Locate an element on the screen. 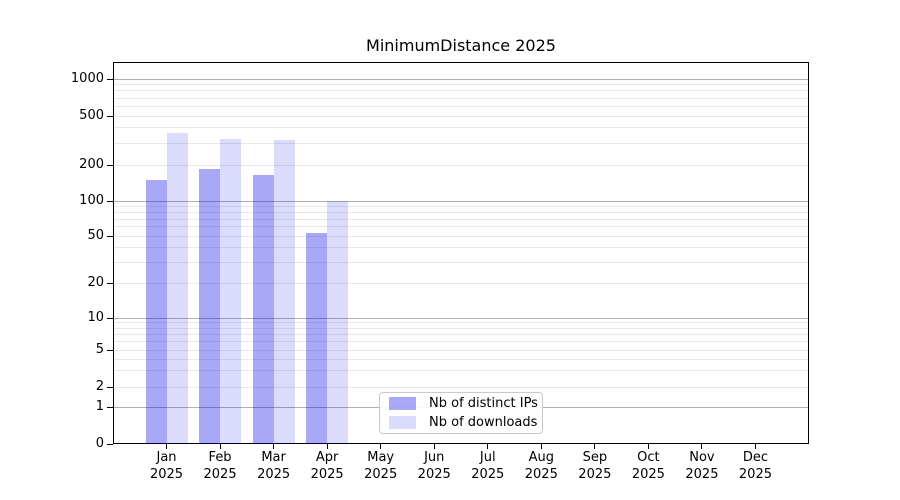 This screenshot has width=900, height=500. bar-jan-distinct-ips is located at coordinates (156, 311).